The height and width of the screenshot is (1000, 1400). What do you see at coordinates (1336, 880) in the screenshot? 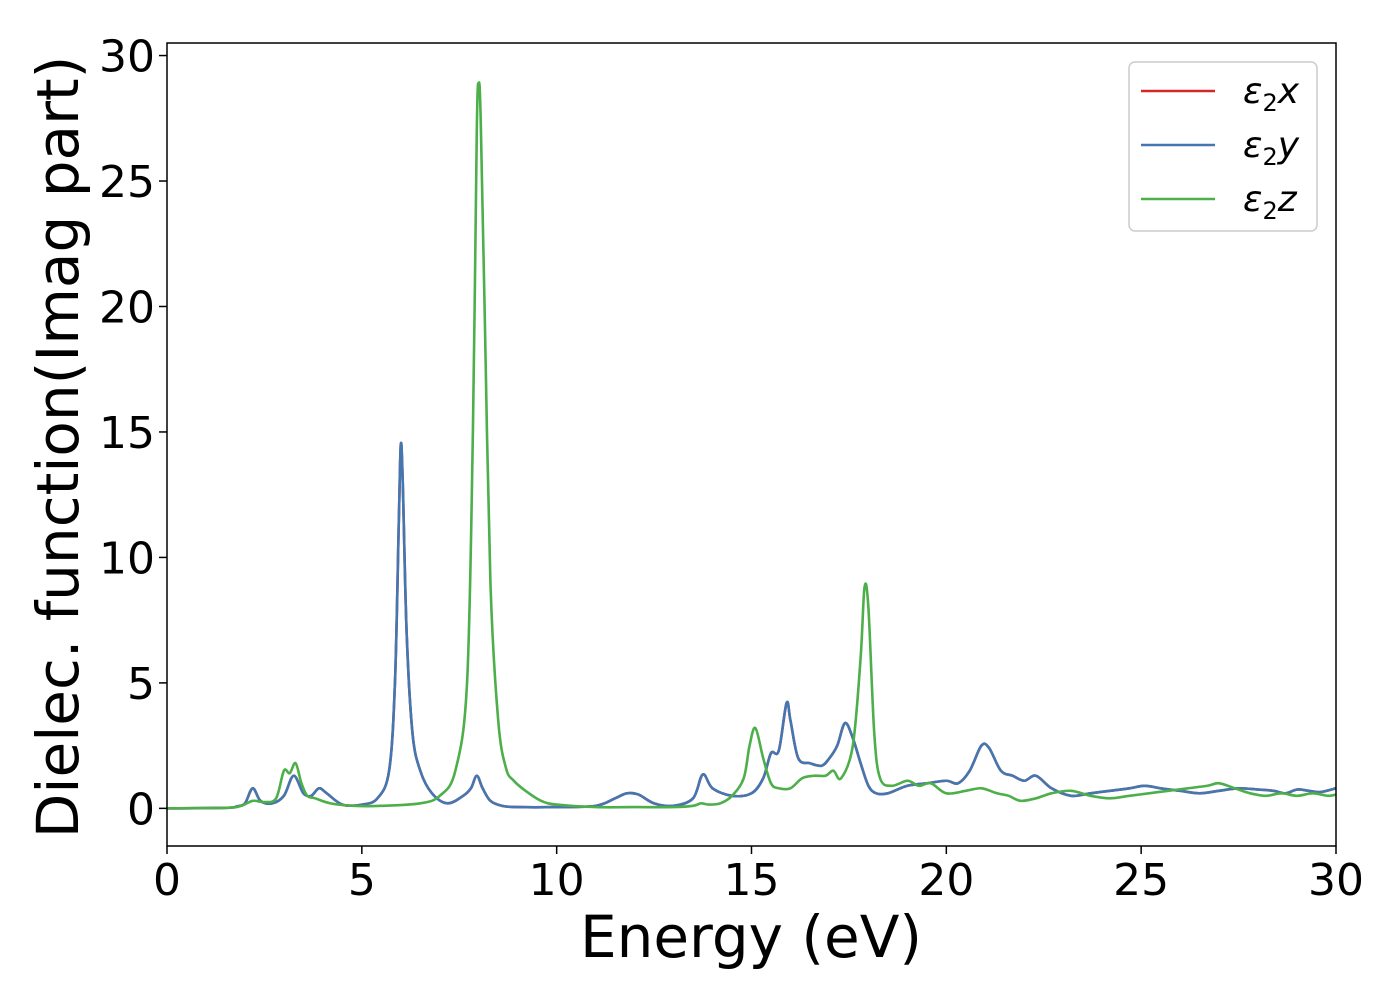
I see `x-tick-label: 30` at bounding box center [1336, 880].